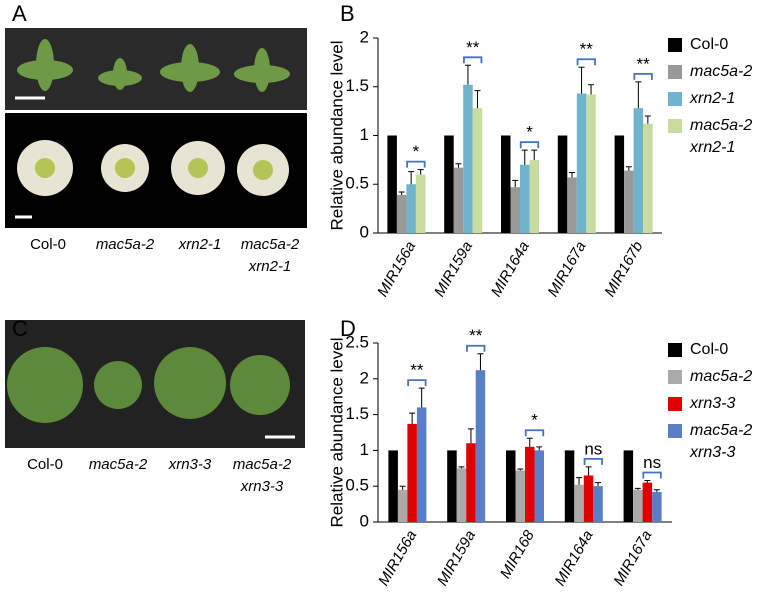 The width and height of the screenshot is (763, 592). Describe the element at coordinates (262, 475) in the screenshot. I see `photo-caption: mac5a-2 xrn3-3` at that location.